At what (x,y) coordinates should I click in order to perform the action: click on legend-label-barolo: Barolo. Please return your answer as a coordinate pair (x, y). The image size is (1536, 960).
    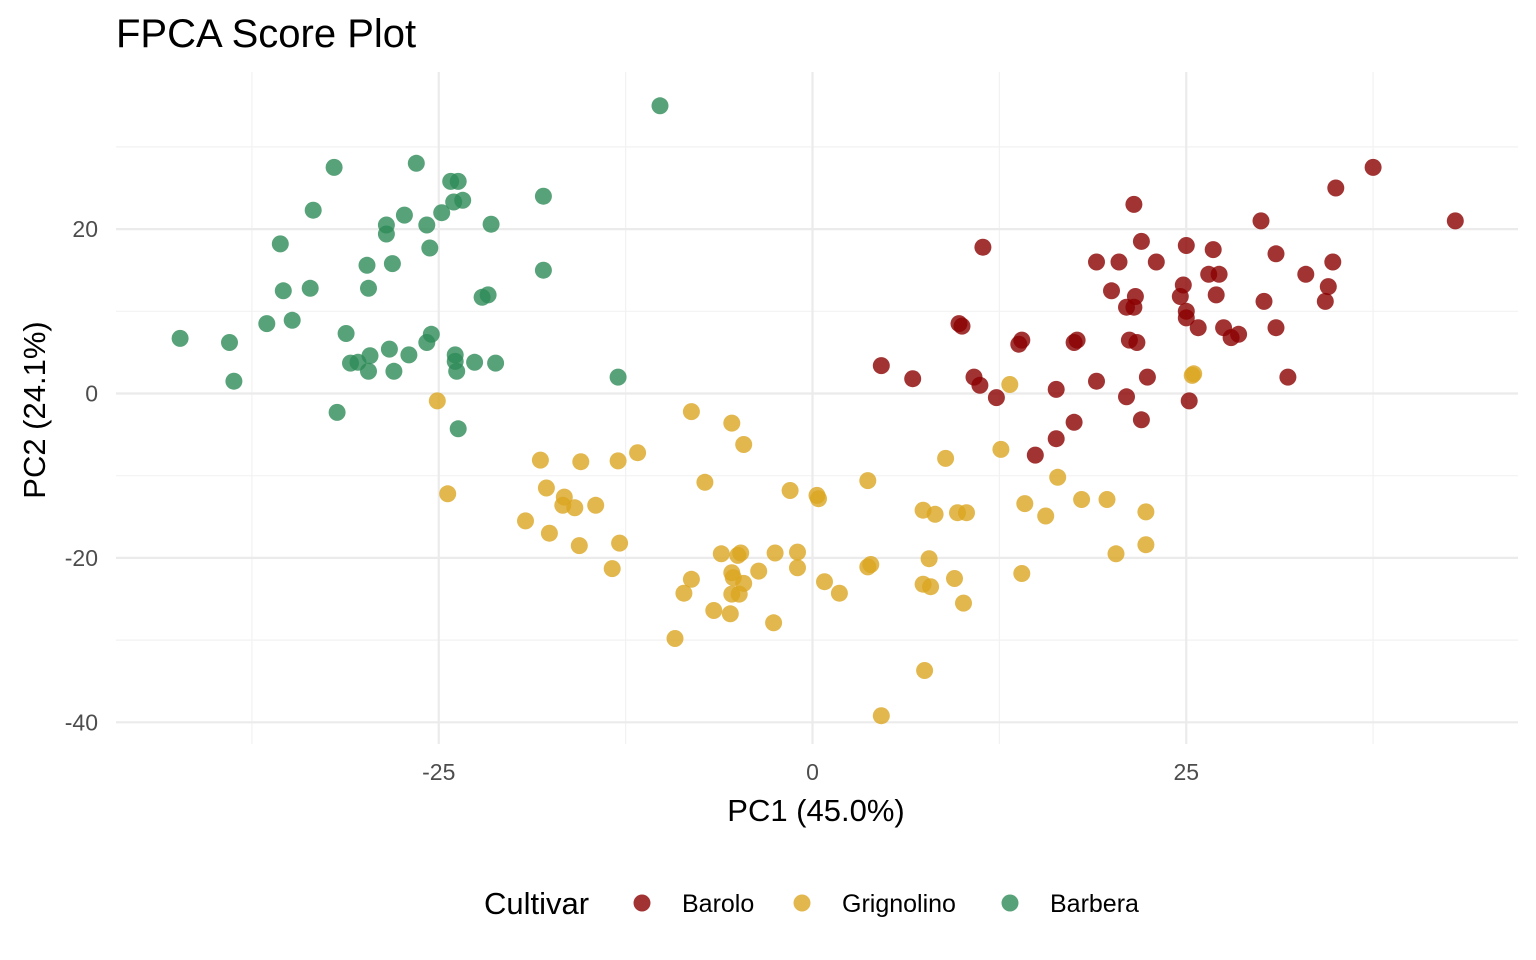
    Looking at the image, I should click on (718, 904).